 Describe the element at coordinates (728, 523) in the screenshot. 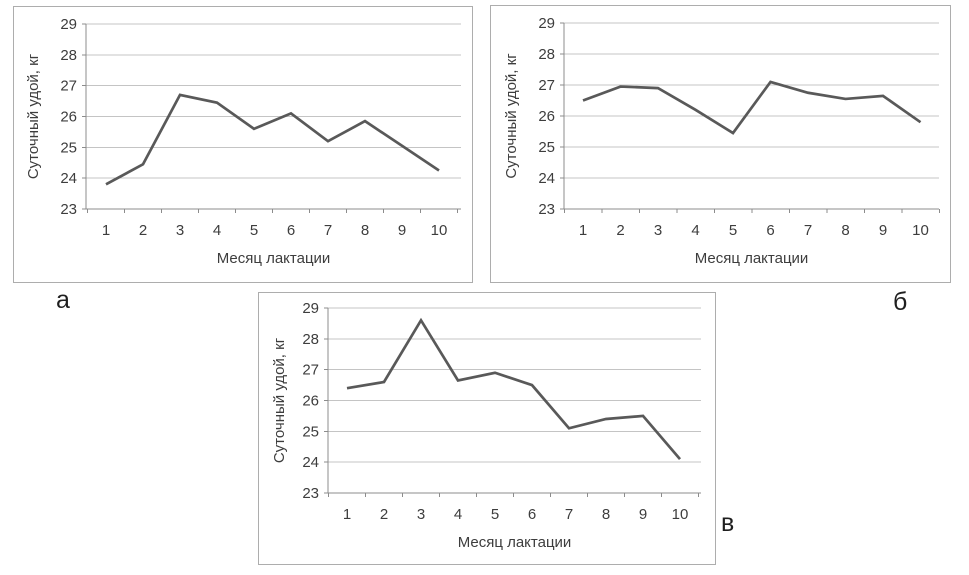

I see `panel-label-v: в` at that location.